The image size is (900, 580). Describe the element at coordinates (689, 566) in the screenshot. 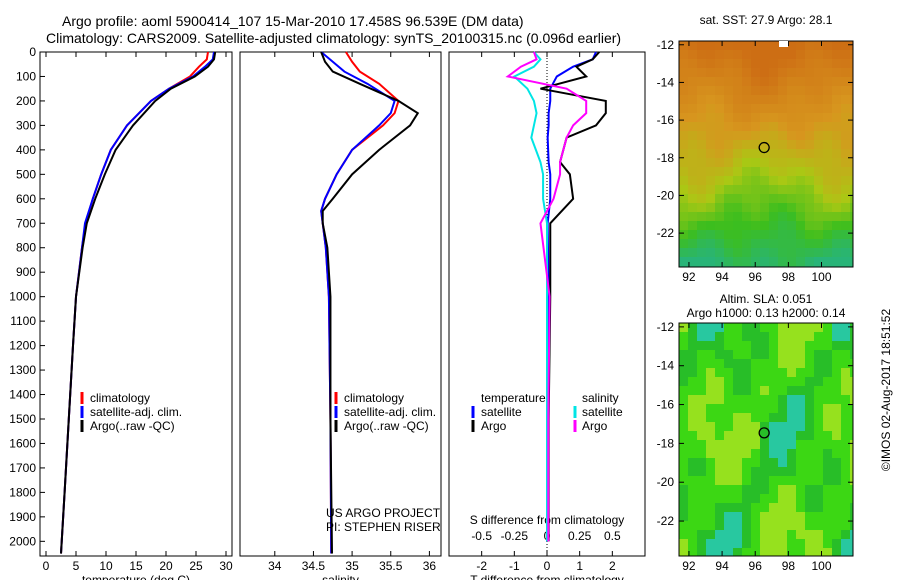

I see `x-tick-label: 92` at that location.